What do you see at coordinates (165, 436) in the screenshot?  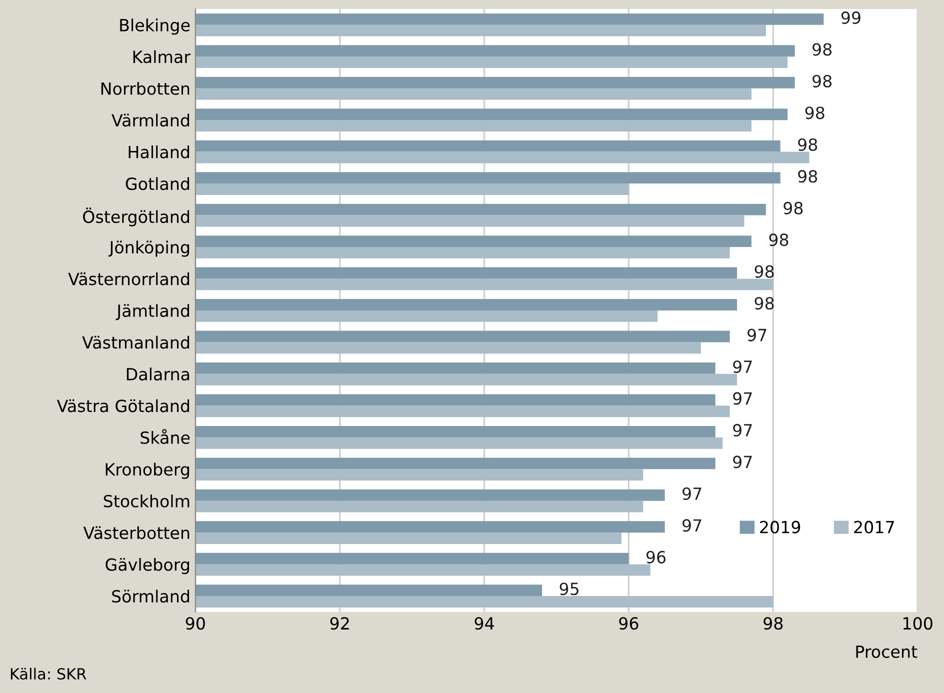 I see `y-tick-label: Skåne` at bounding box center [165, 436].